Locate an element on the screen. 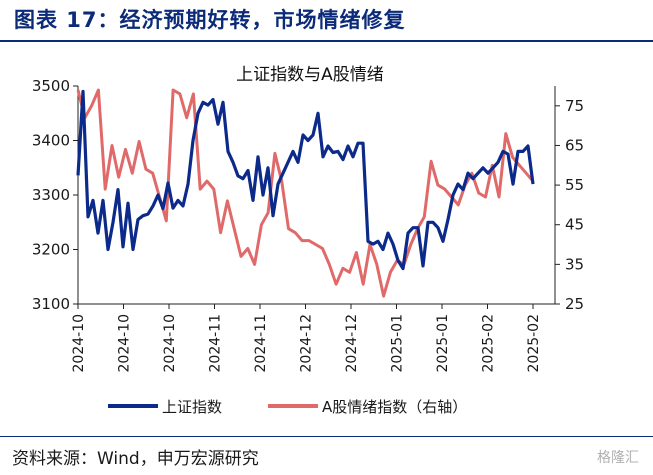 This screenshot has width=653, height=475. left-tick-label: 3300 is located at coordinates (51, 195).